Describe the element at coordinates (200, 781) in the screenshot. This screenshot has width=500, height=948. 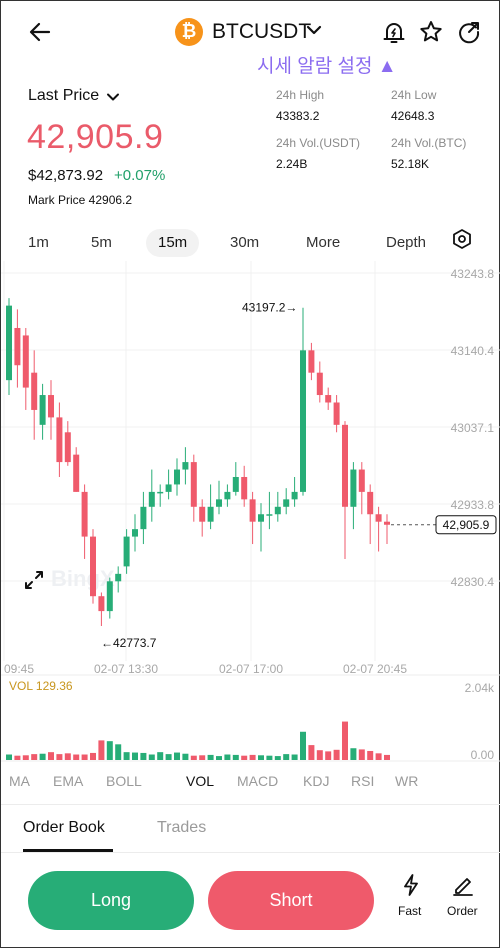
I see `indicator-vol: VOL` at that location.